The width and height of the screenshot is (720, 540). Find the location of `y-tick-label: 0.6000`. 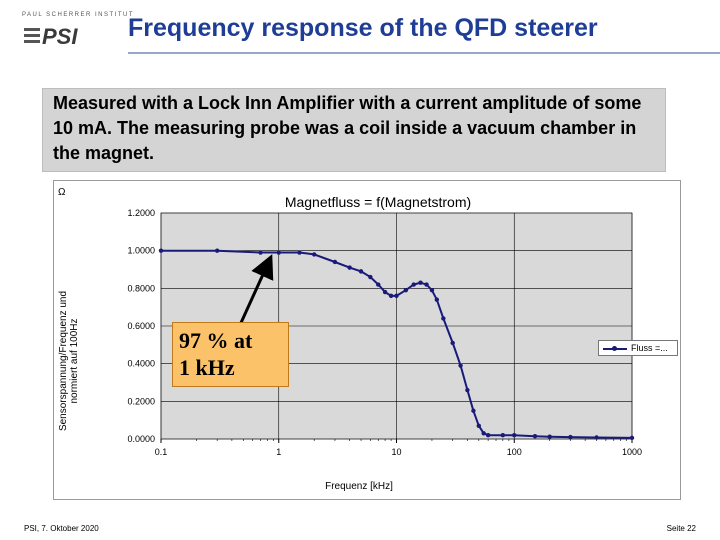

y-tick-label: 0.6000 is located at coordinates (141, 326).